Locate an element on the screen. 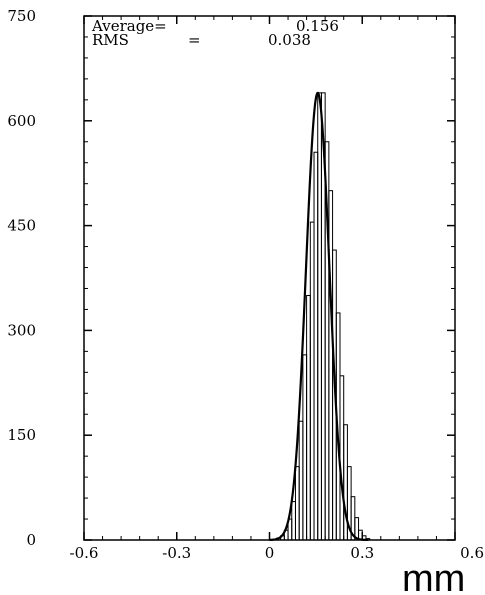 This screenshot has width=485, height=595. y-tick-label: 600 is located at coordinates (21, 121).